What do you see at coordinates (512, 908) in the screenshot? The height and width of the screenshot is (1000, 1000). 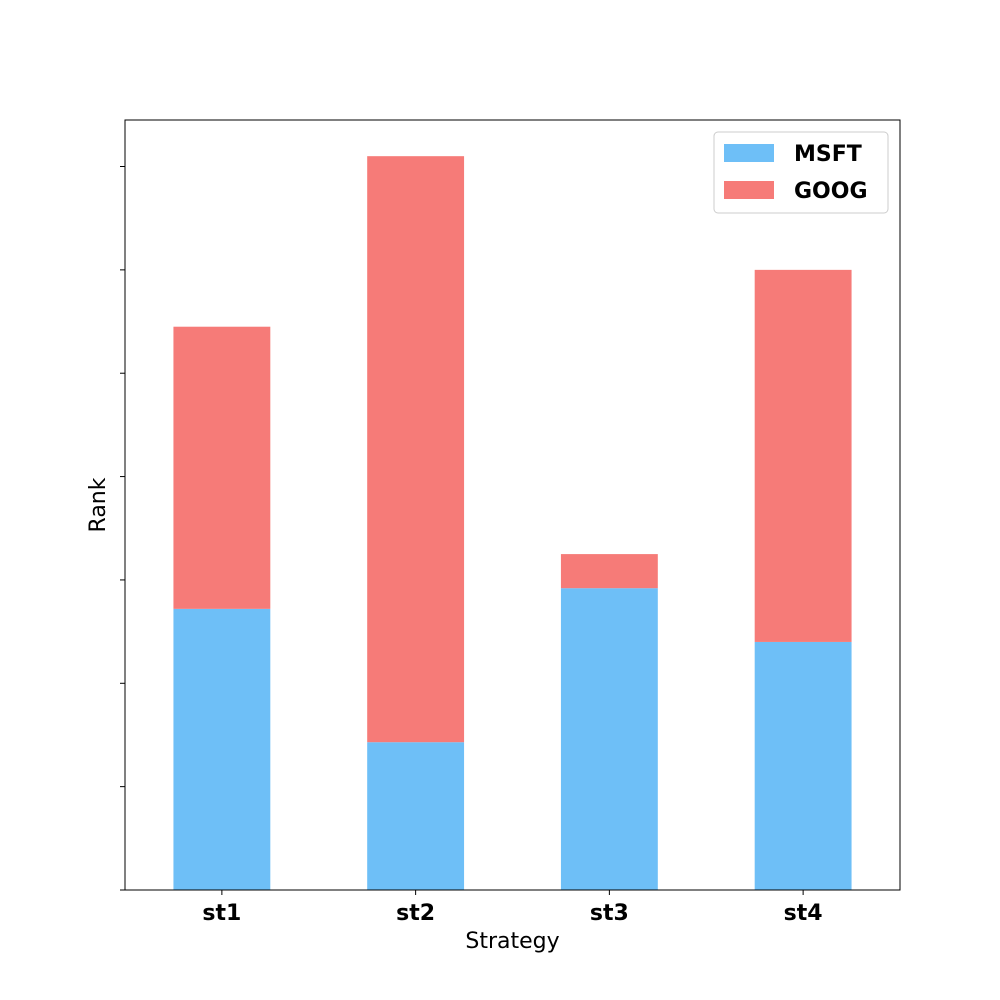 I see `x-axis-ticks: st1 st2 st3 st4` at bounding box center [512, 908].